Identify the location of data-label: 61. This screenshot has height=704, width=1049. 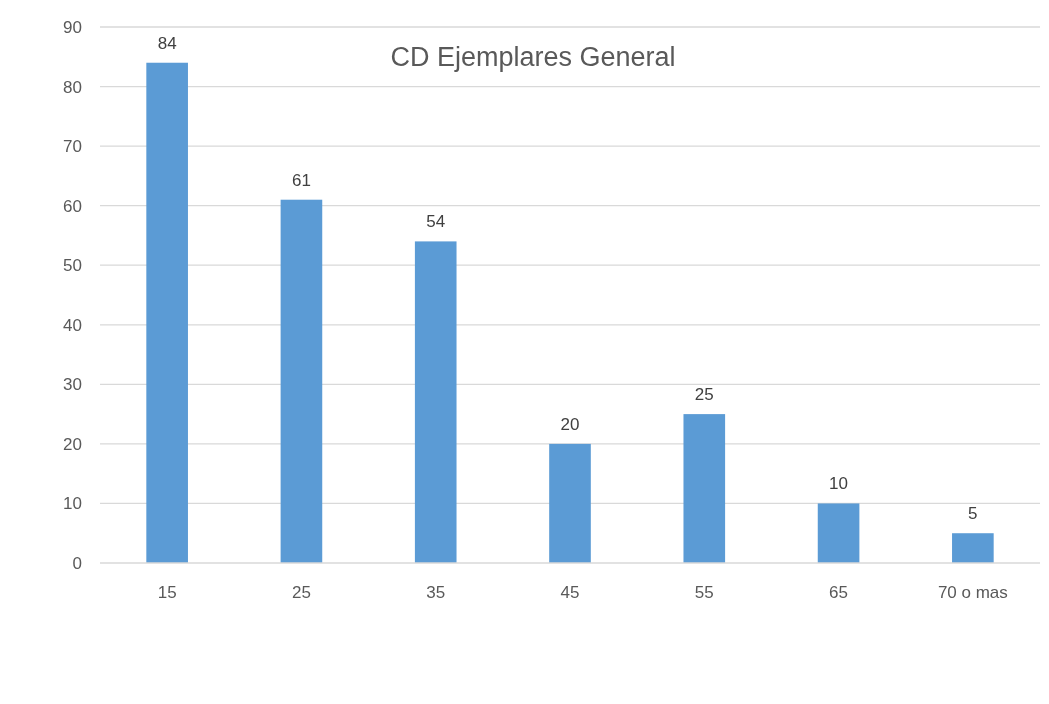
(301, 180).